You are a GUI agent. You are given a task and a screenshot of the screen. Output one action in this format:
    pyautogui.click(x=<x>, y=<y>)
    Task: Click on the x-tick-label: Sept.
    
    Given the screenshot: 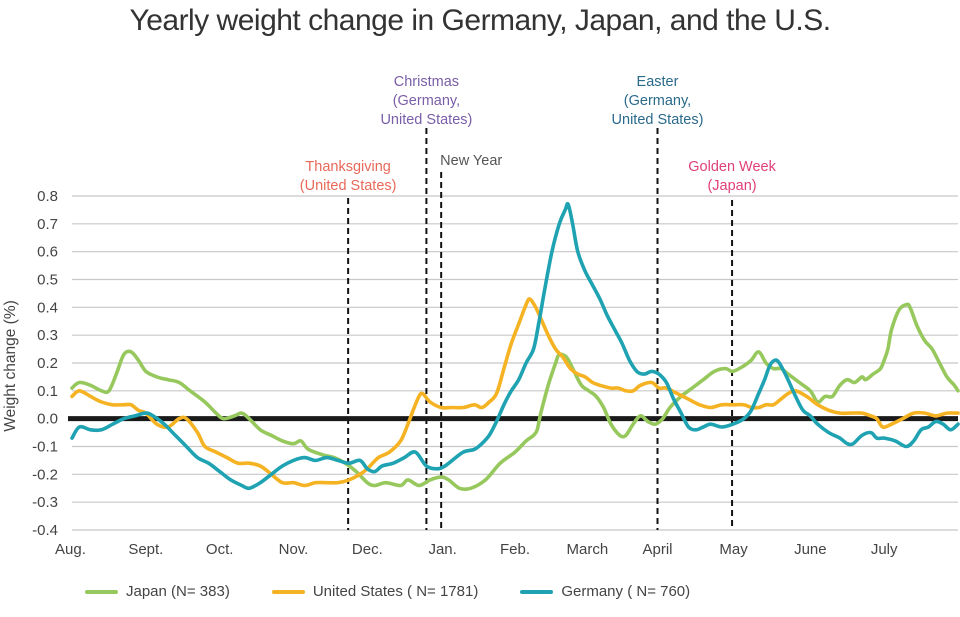 What is the action you would take?
    pyautogui.click(x=145, y=549)
    